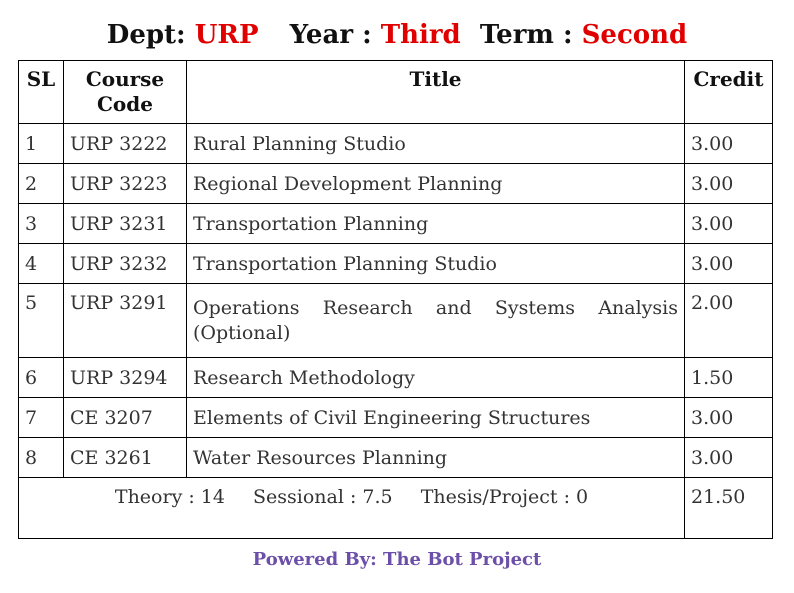 Image resolution: width=794 pixels, height=593 pixels. I want to click on dept-label: Dept:, so click(146, 35).